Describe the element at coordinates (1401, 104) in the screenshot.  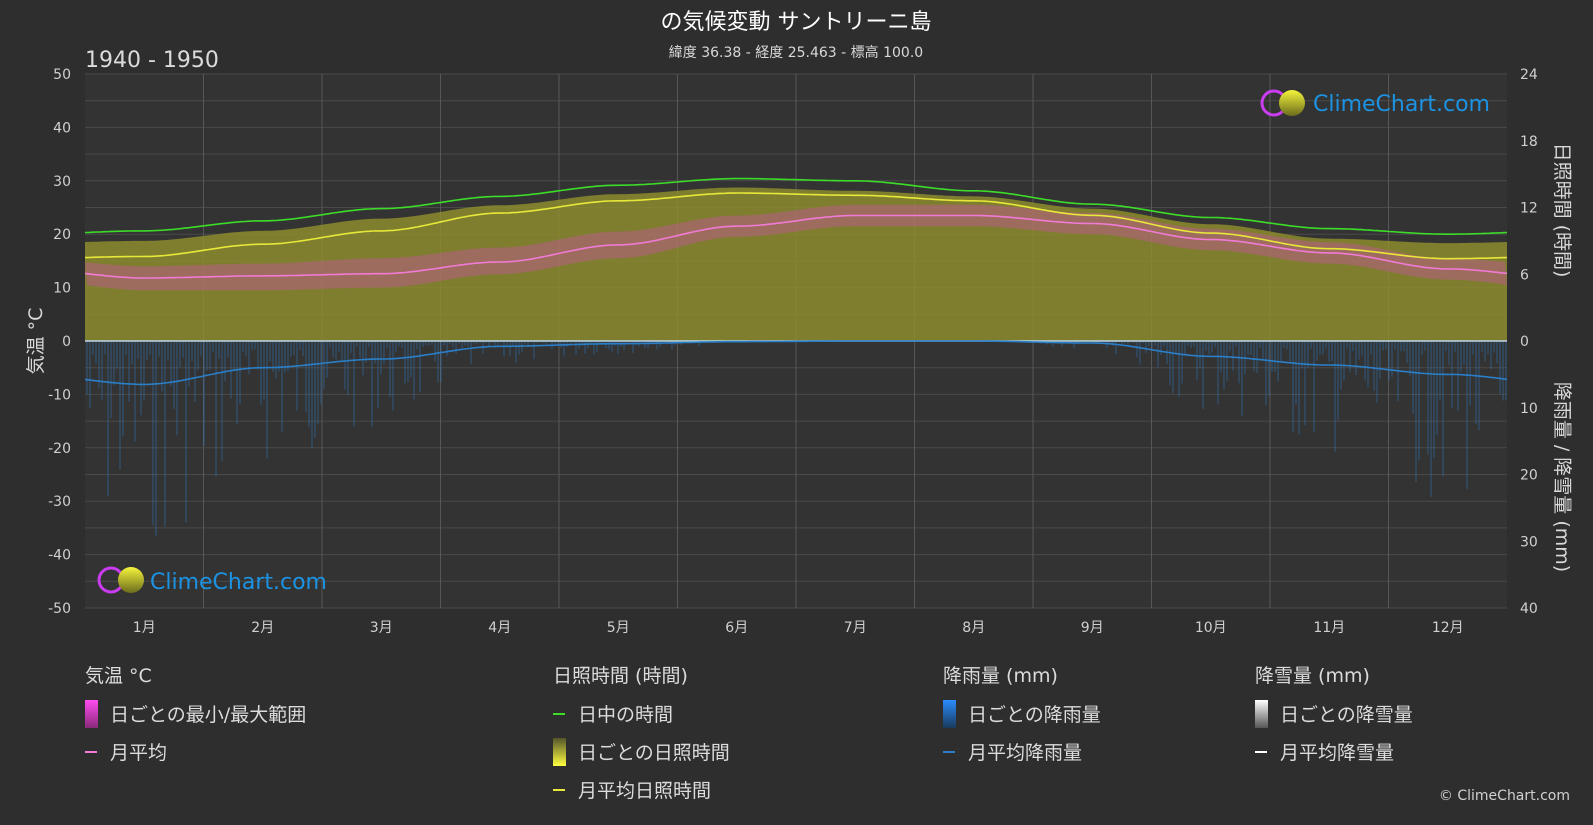
I see `brand-label-top: ClimeChart.com` at that location.